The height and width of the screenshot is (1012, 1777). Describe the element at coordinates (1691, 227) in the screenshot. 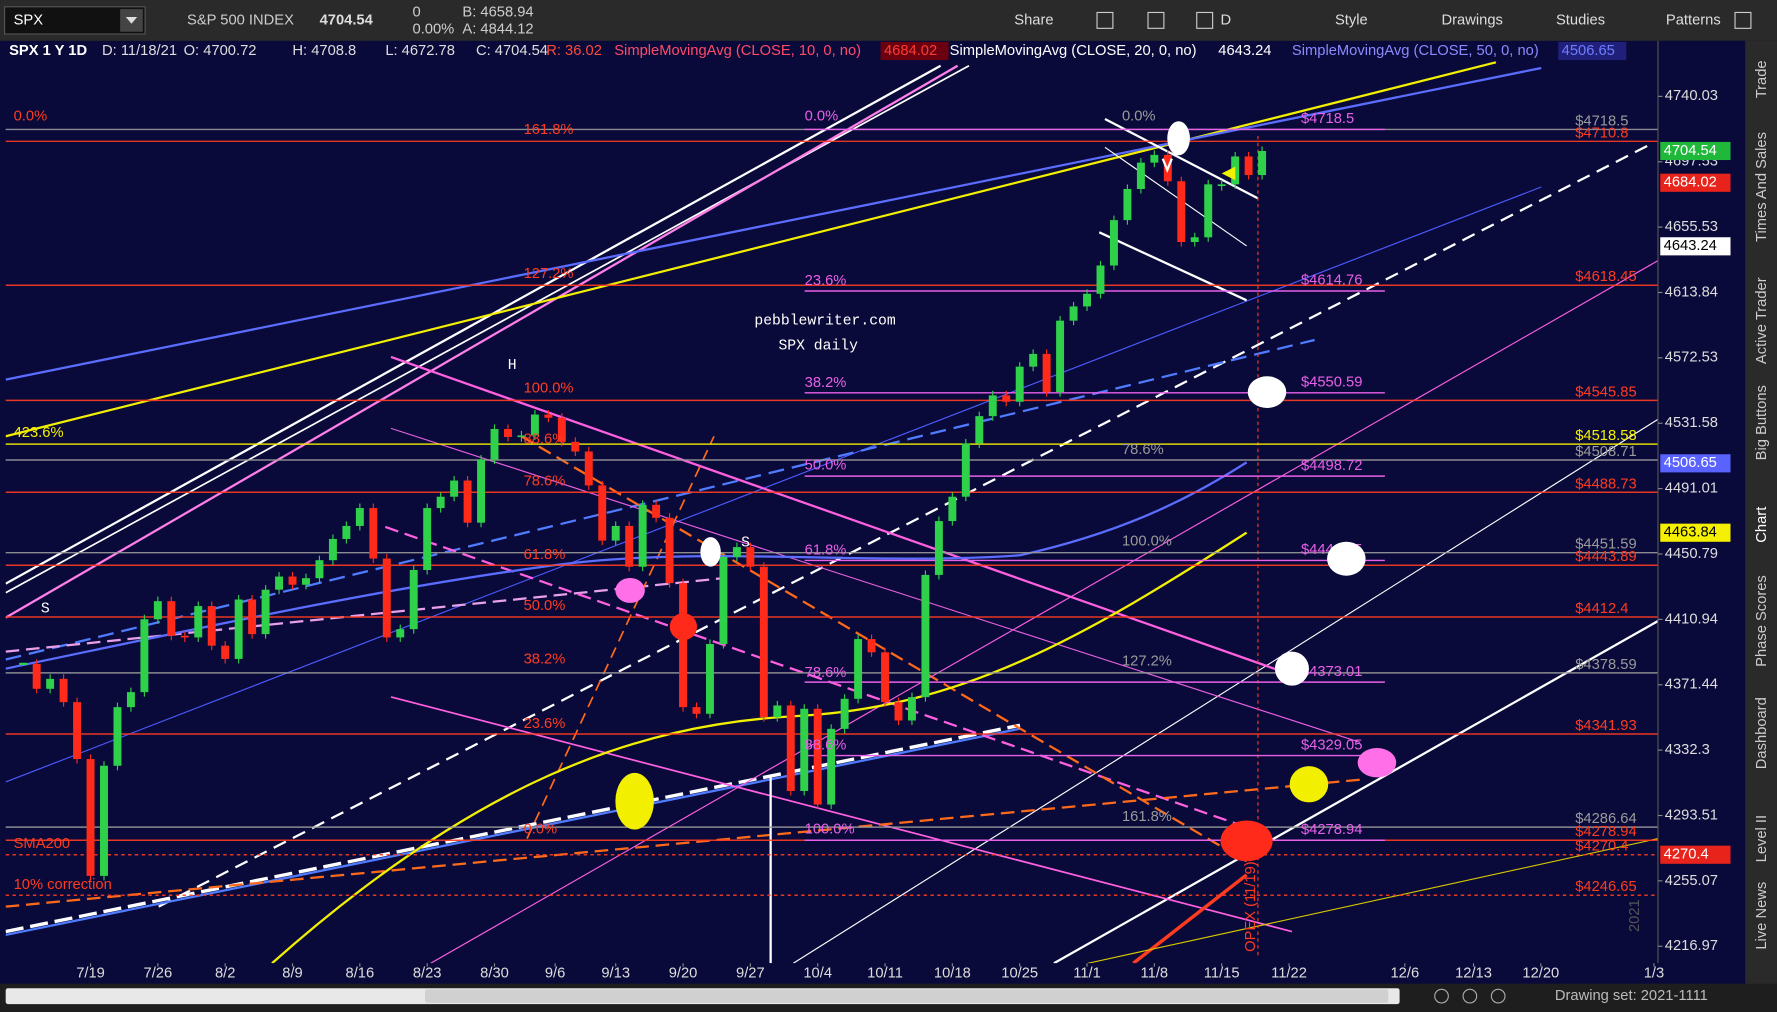

I see `y-tick-label: 4655.53` at that location.